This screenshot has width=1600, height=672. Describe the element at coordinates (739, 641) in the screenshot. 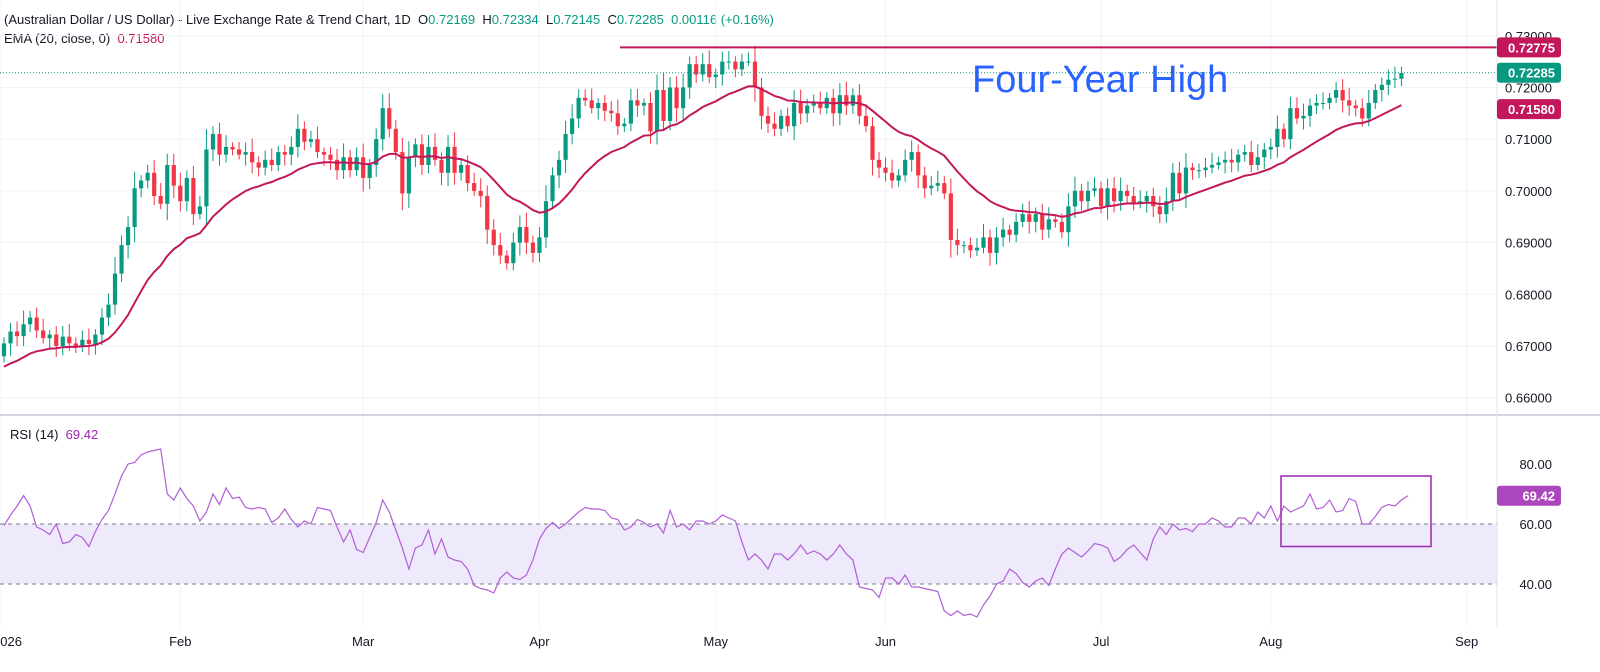

I see `time-axis: 2026 Feb Mar Apr May Jun Jul Aug Sep` at that location.